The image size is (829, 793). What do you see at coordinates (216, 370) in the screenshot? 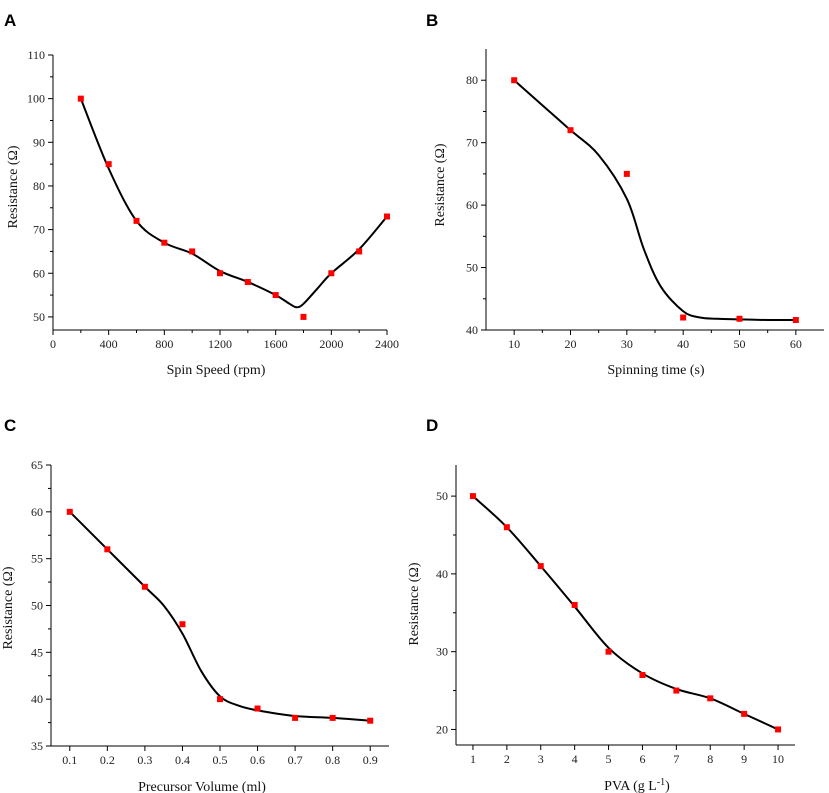
I see `x-axis-label: Spin Speed (rpm)` at bounding box center [216, 370].